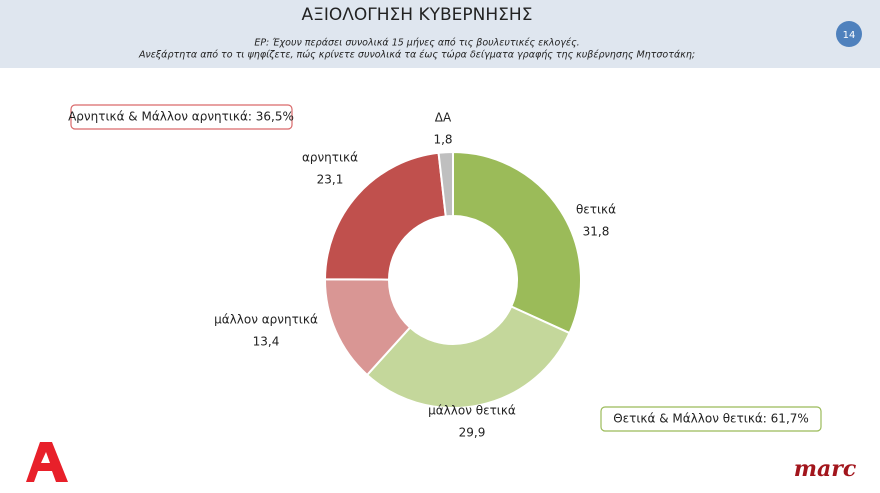  I want to click on value-label: 23,1, so click(330, 180).